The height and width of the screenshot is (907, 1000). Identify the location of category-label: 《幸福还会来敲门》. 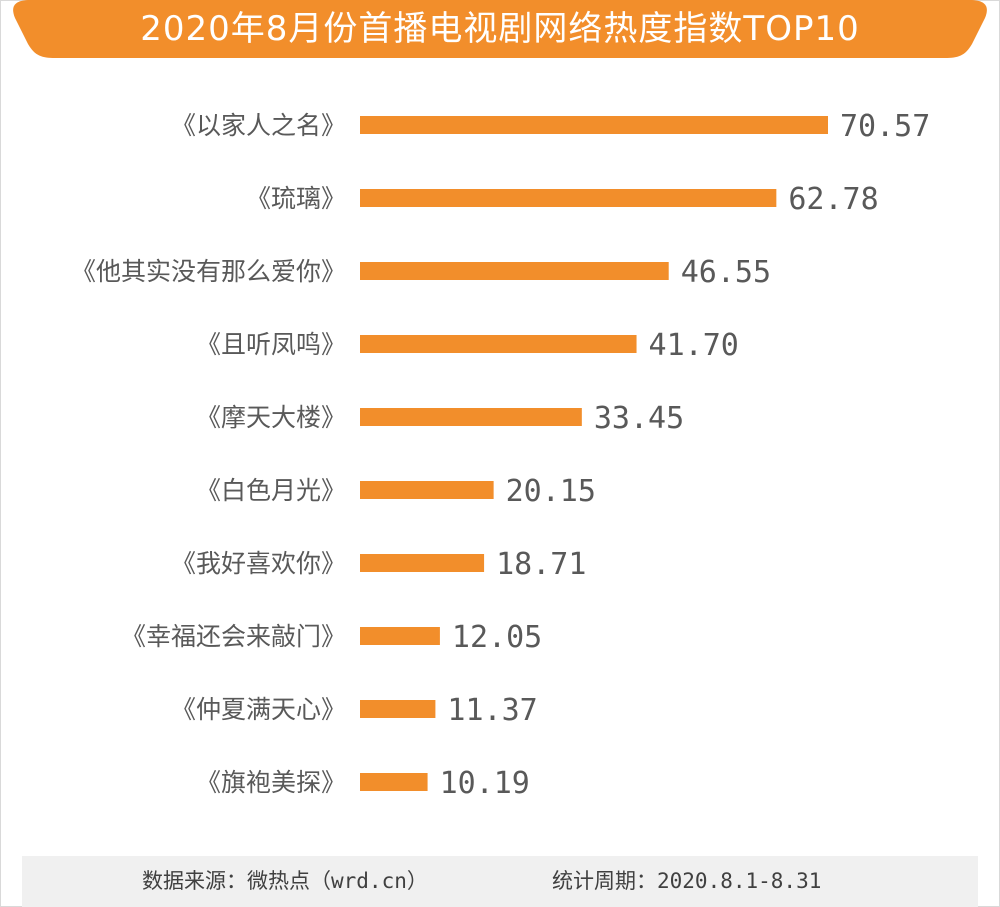
(233, 636).